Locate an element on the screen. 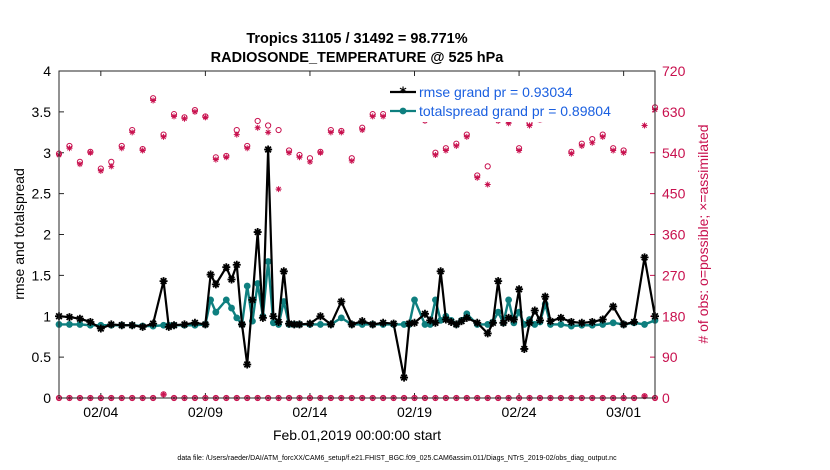  y-tick-label: 4 is located at coordinates (47, 71).